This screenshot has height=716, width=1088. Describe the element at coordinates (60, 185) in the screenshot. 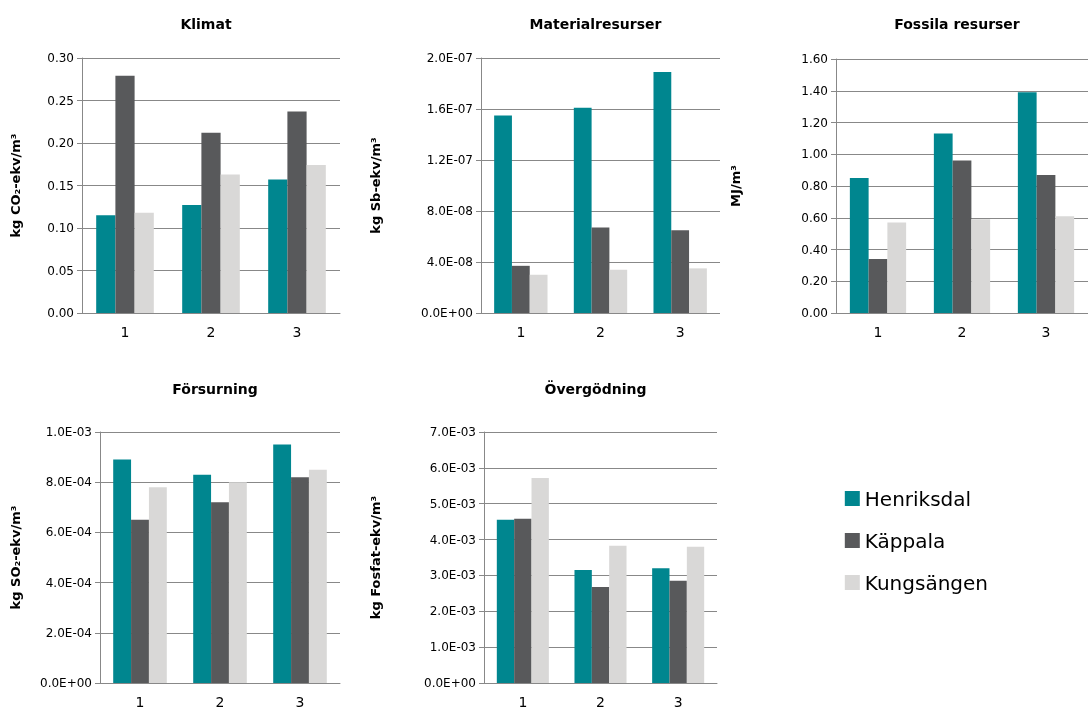

I see `y-tick-label: 0.15` at that location.